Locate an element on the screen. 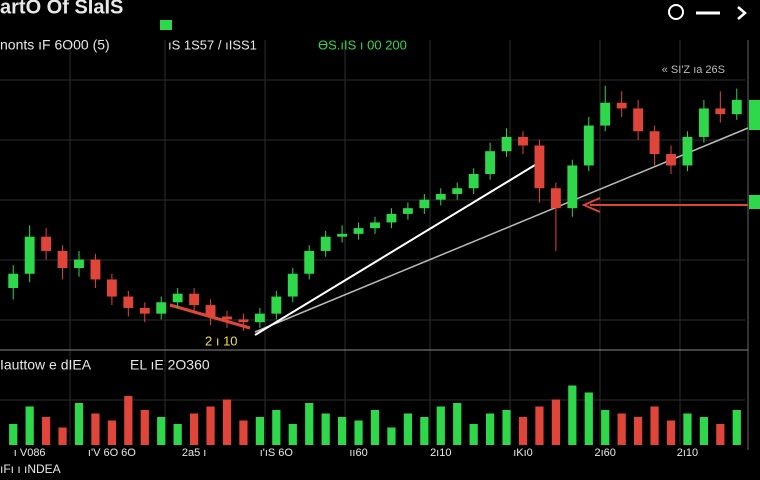 The width and height of the screenshot is (760, 480). x-tick-label: ıKı0 is located at coordinates (523, 453).